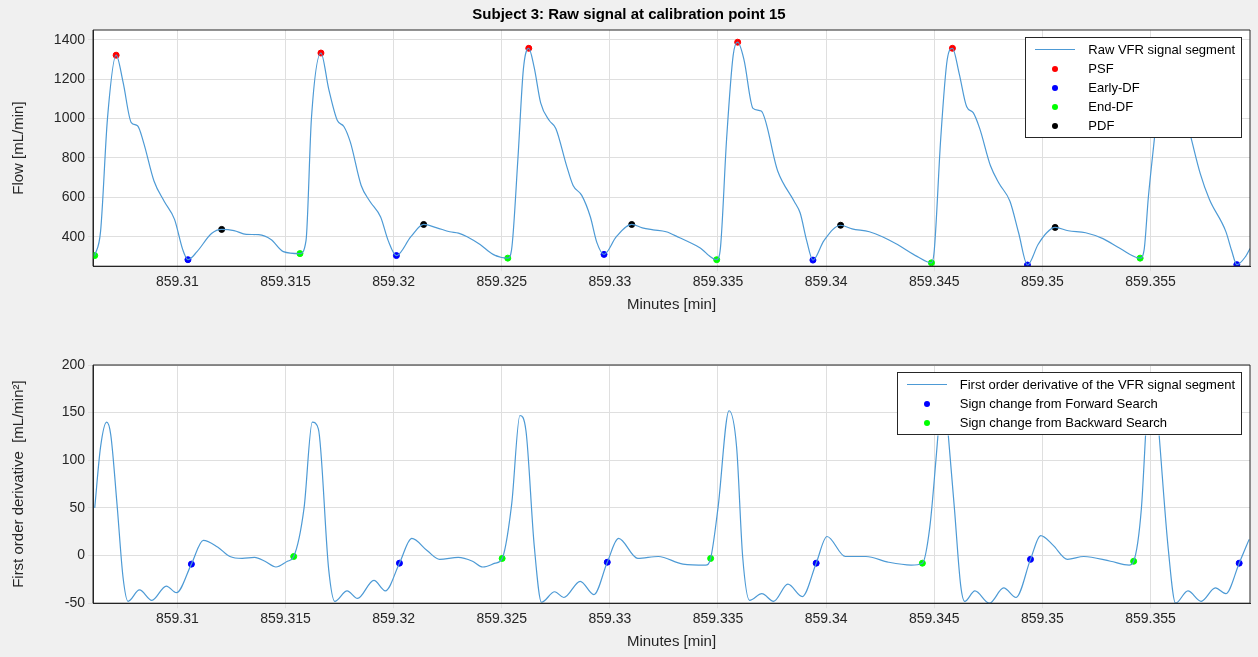 This screenshot has height=657, width=1258. I want to click on y-tick-label: 400, so click(73, 235).